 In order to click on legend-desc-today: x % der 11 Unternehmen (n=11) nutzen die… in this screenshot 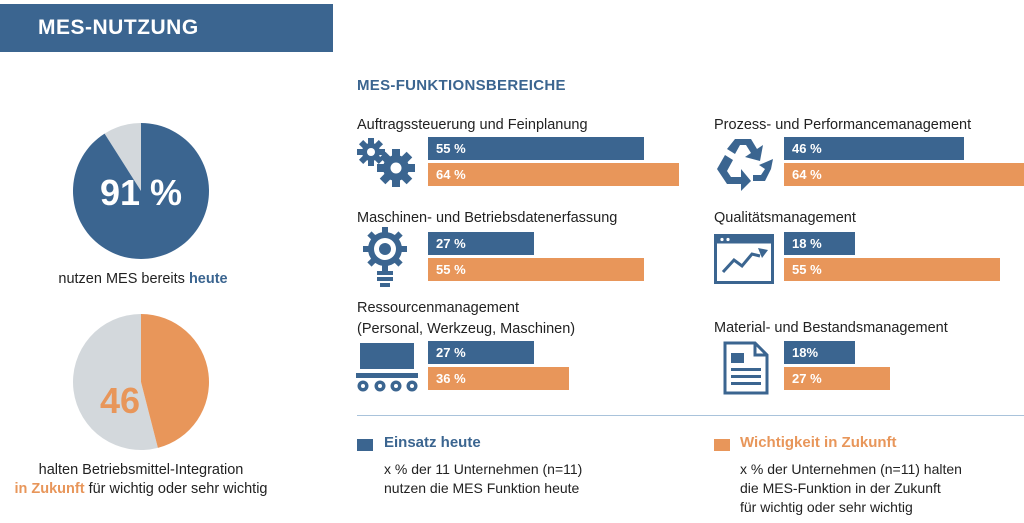, I will do `click(483, 479)`.